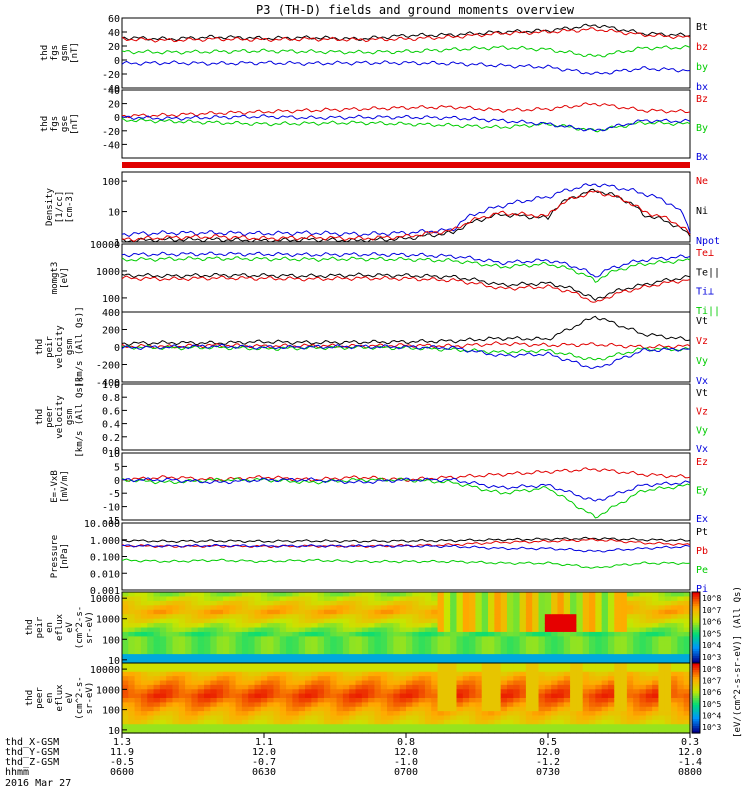  I want to click on y-tick-label: 0.010, so click(105, 574).